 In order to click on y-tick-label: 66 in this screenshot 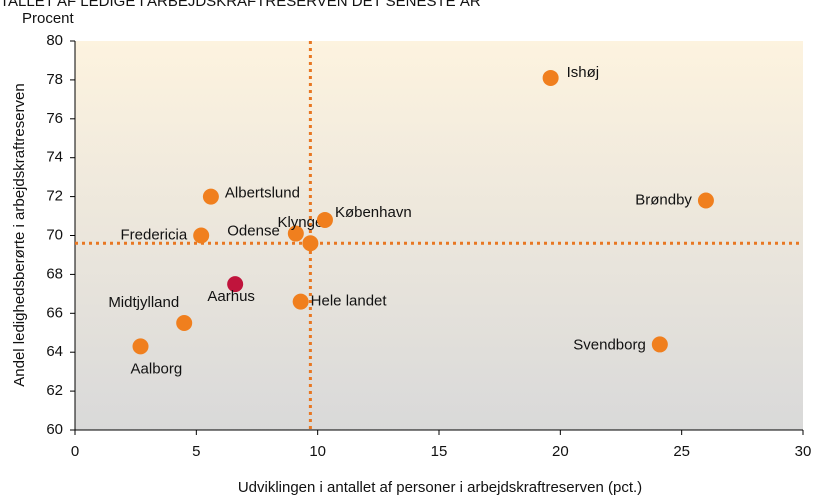, I will do `click(54, 312)`.